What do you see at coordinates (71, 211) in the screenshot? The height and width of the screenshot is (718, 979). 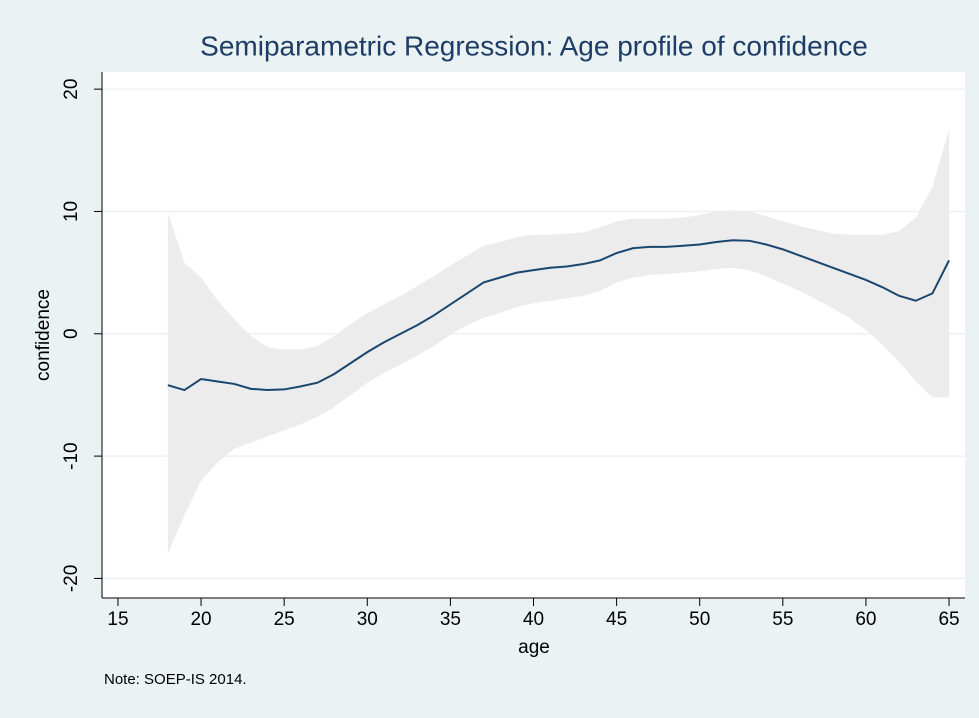 I see `y-tick-label: 10` at bounding box center [71, 211].